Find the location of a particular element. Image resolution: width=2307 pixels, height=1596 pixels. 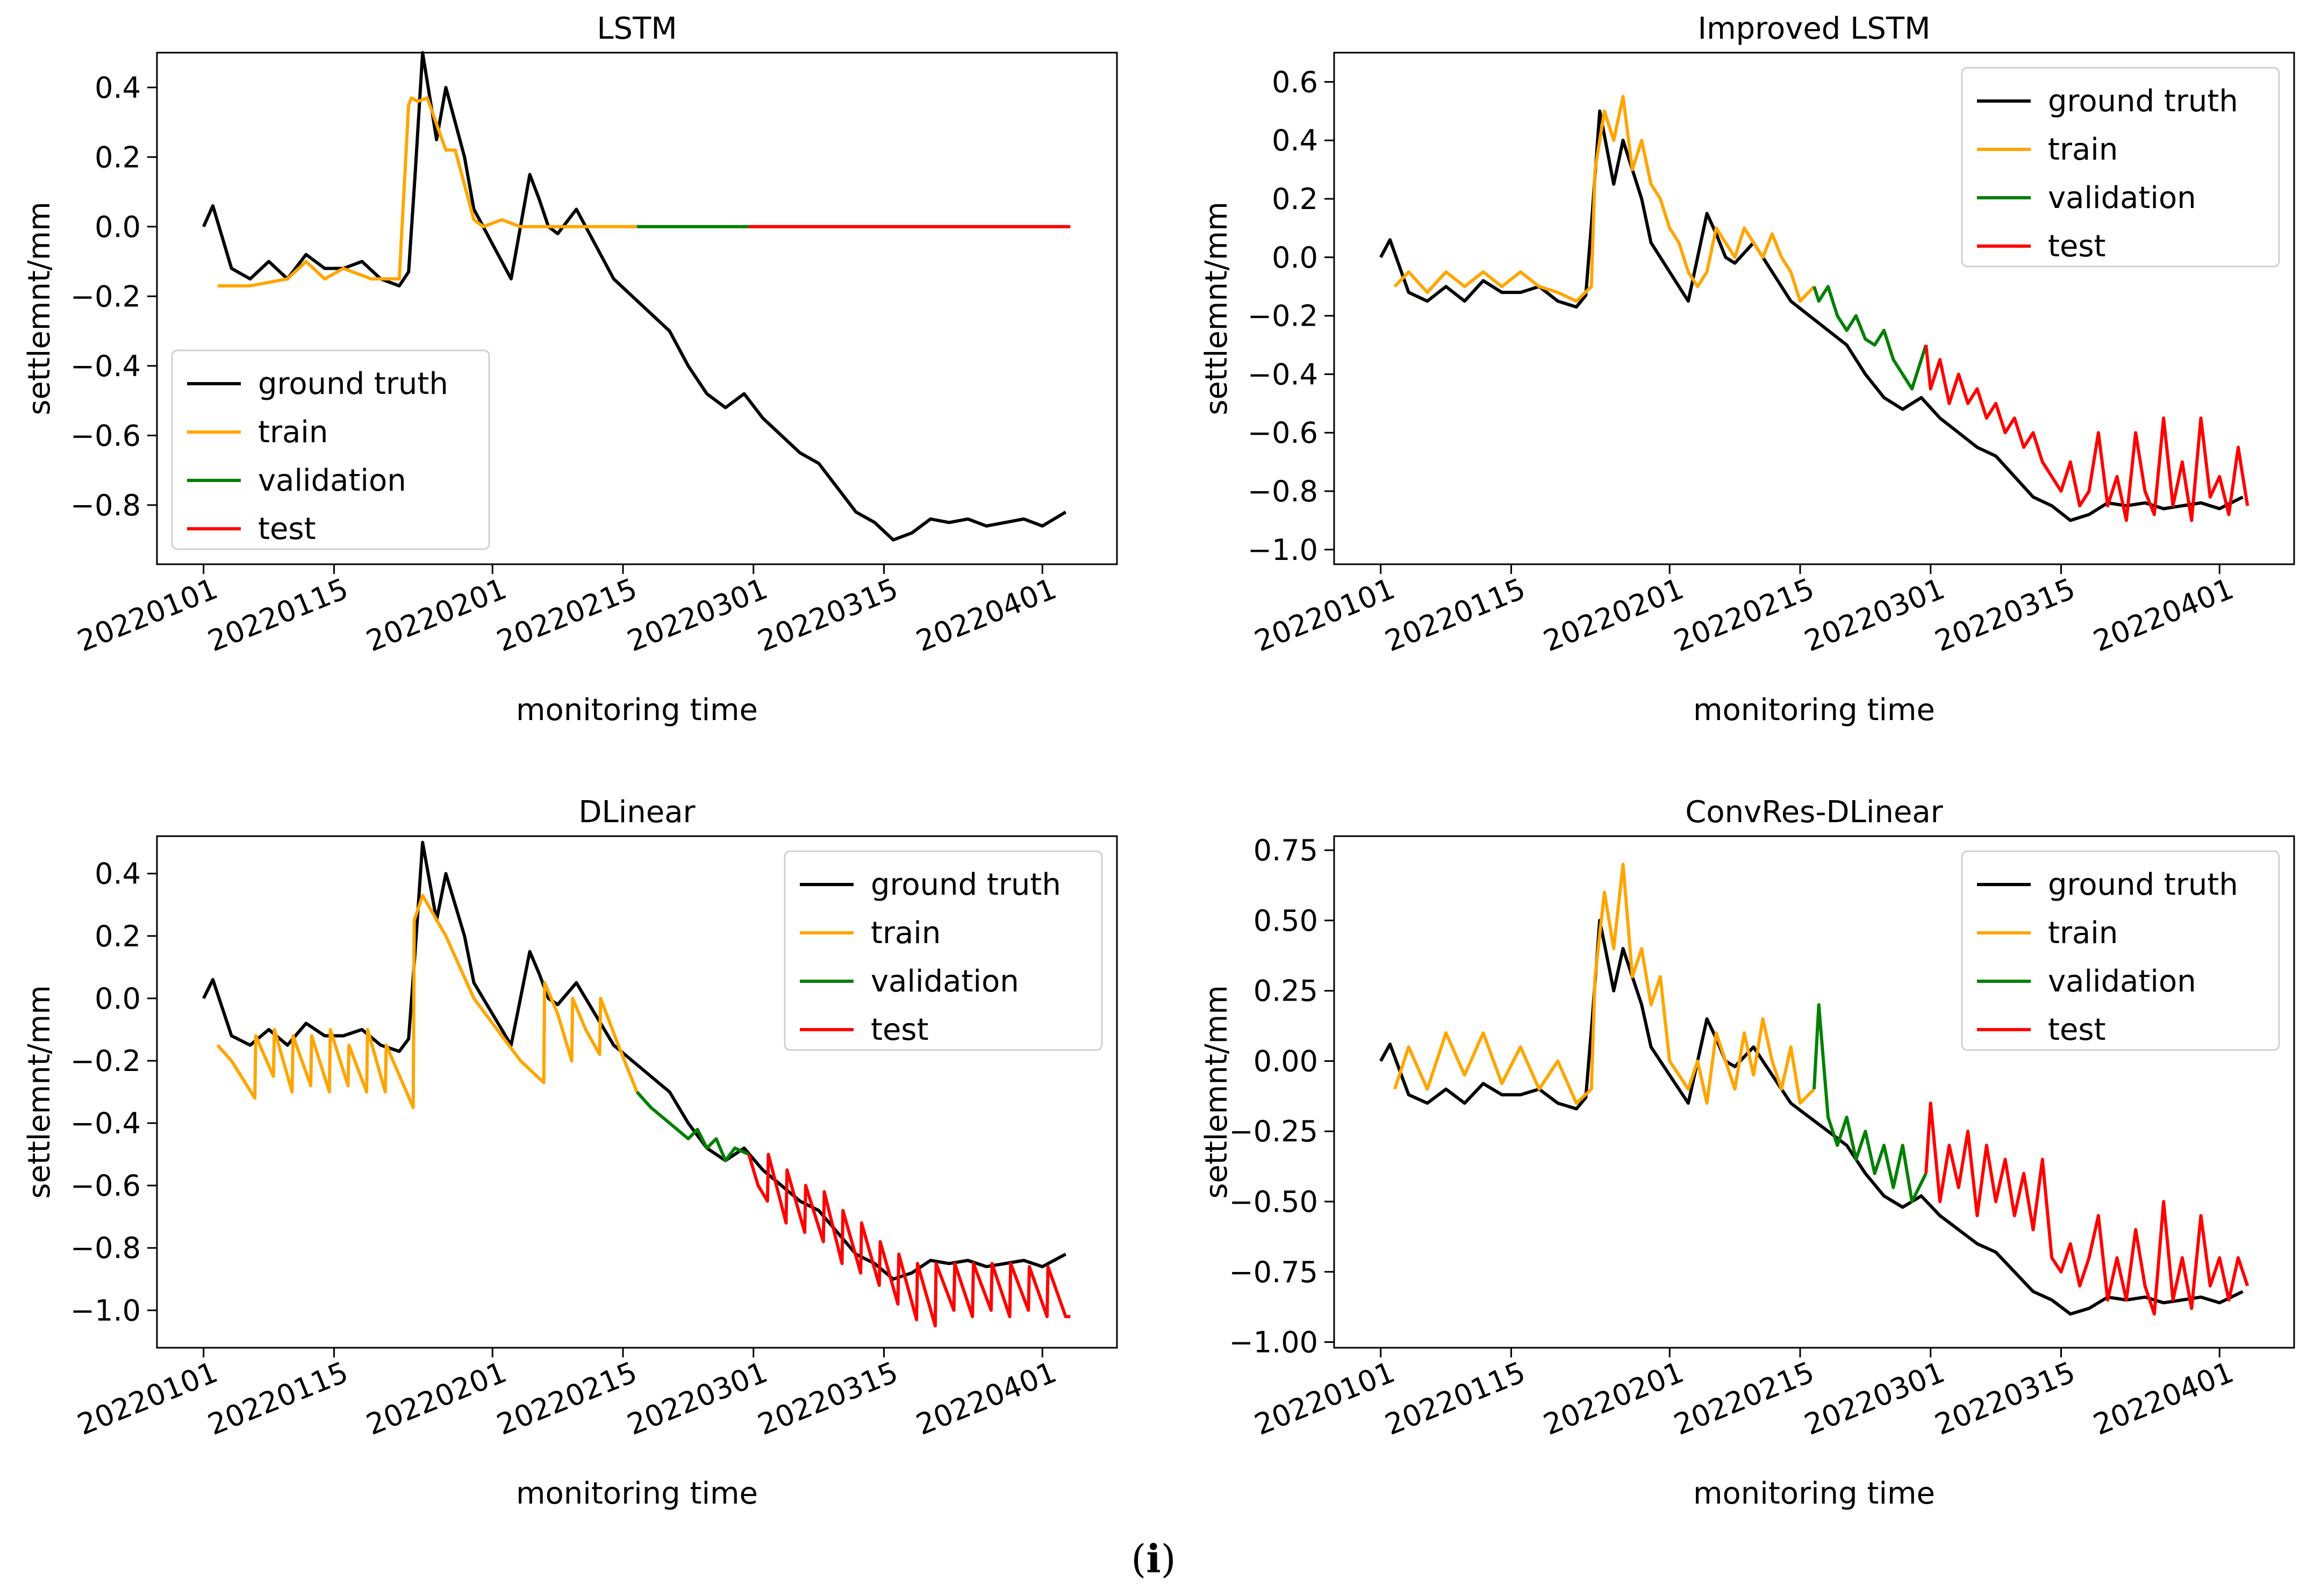

panel-3-ytick-label: 0.4 is located at coordinates (118, 874).